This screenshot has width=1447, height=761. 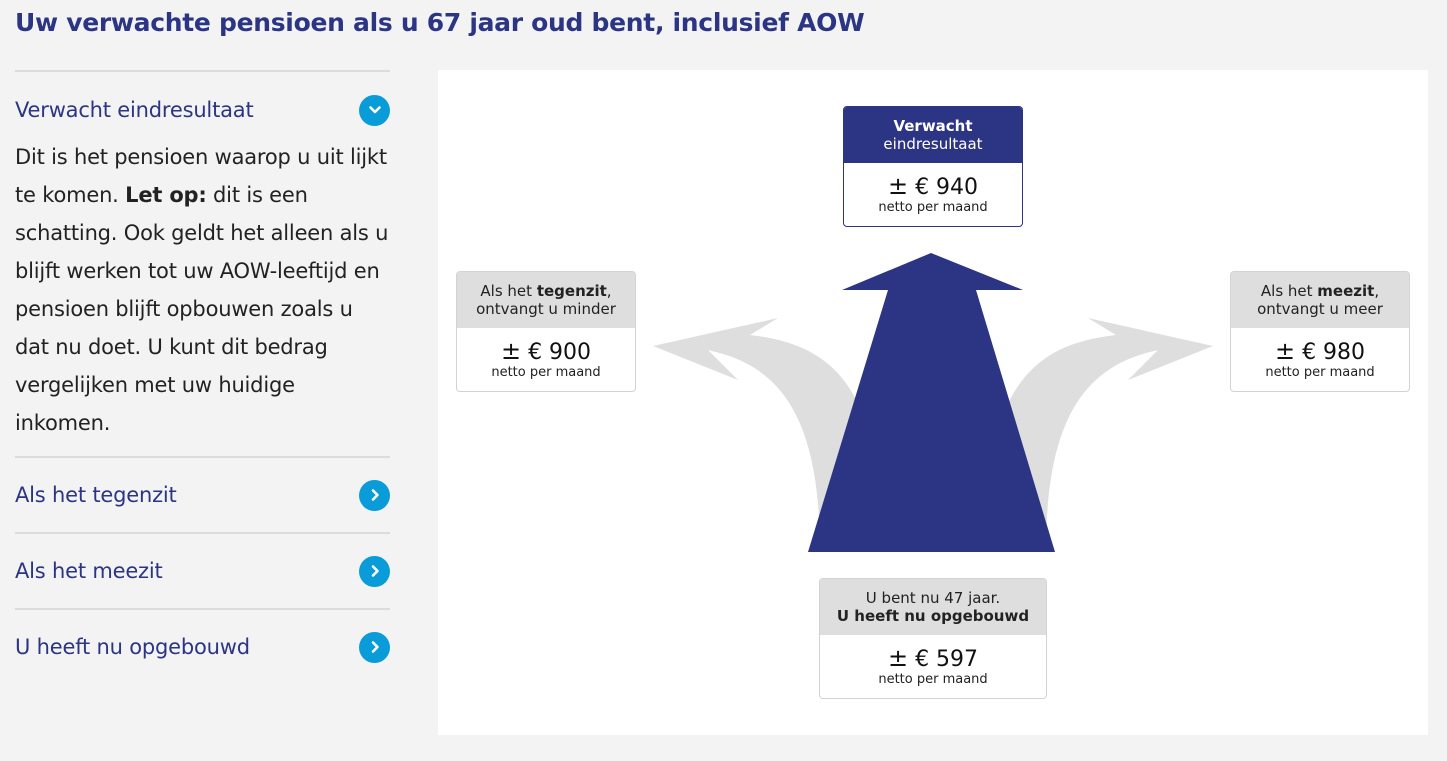 What do you see at coordinates (947, 659) in the screenshot?
I see `amount-value: € 597` at bounding box center [947, 659].